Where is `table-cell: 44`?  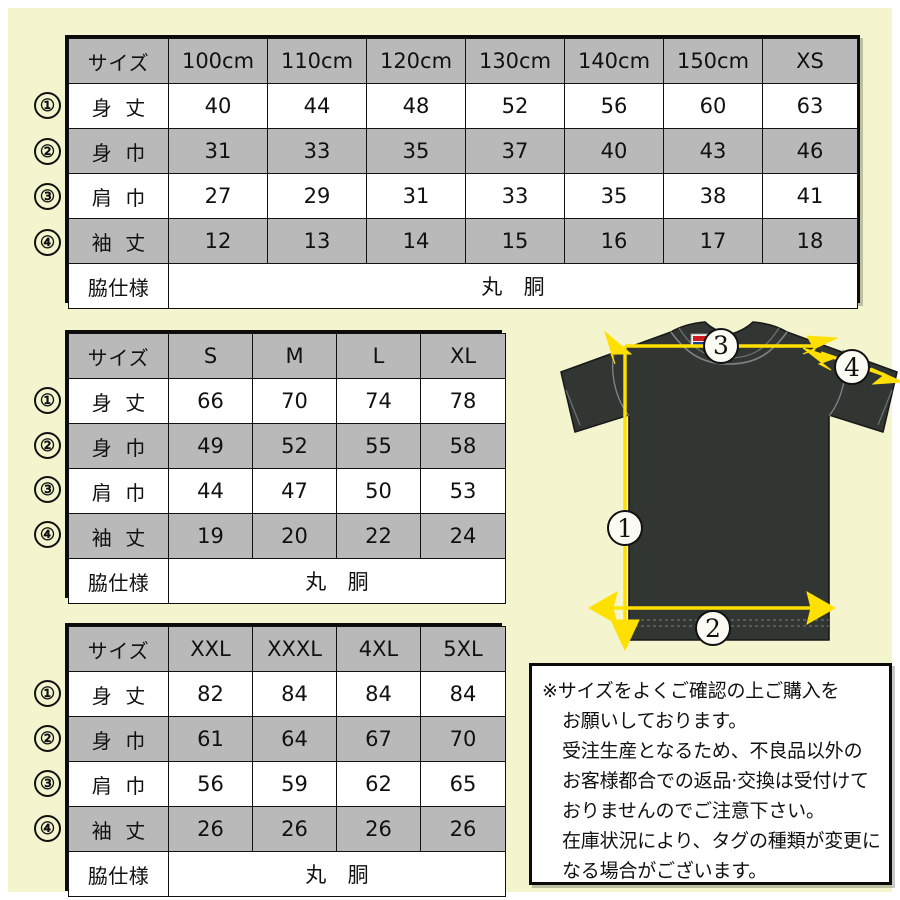
table-cell: 44 is located at coordinates (210, 491).